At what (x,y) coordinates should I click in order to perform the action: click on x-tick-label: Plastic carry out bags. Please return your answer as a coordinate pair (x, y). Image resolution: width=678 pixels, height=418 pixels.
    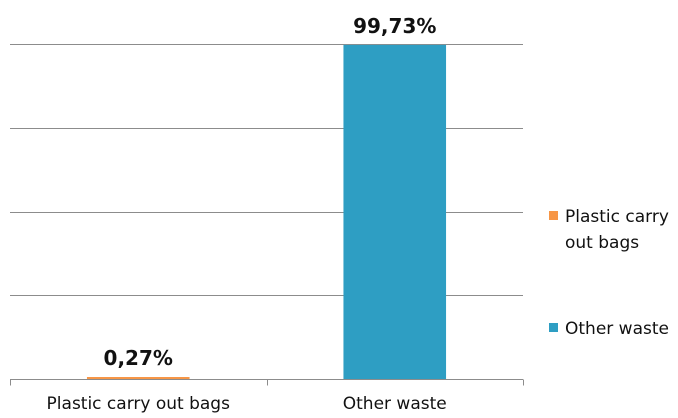
    Looking at the image, I should click on (139, 404).